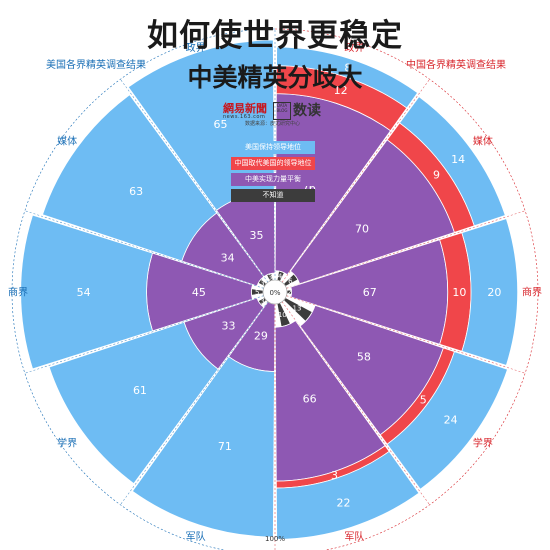 The image size is (550, 550). Describe the element at coordinates (307, 111) in the screenshot. I see `product-name: 数读` at that location.